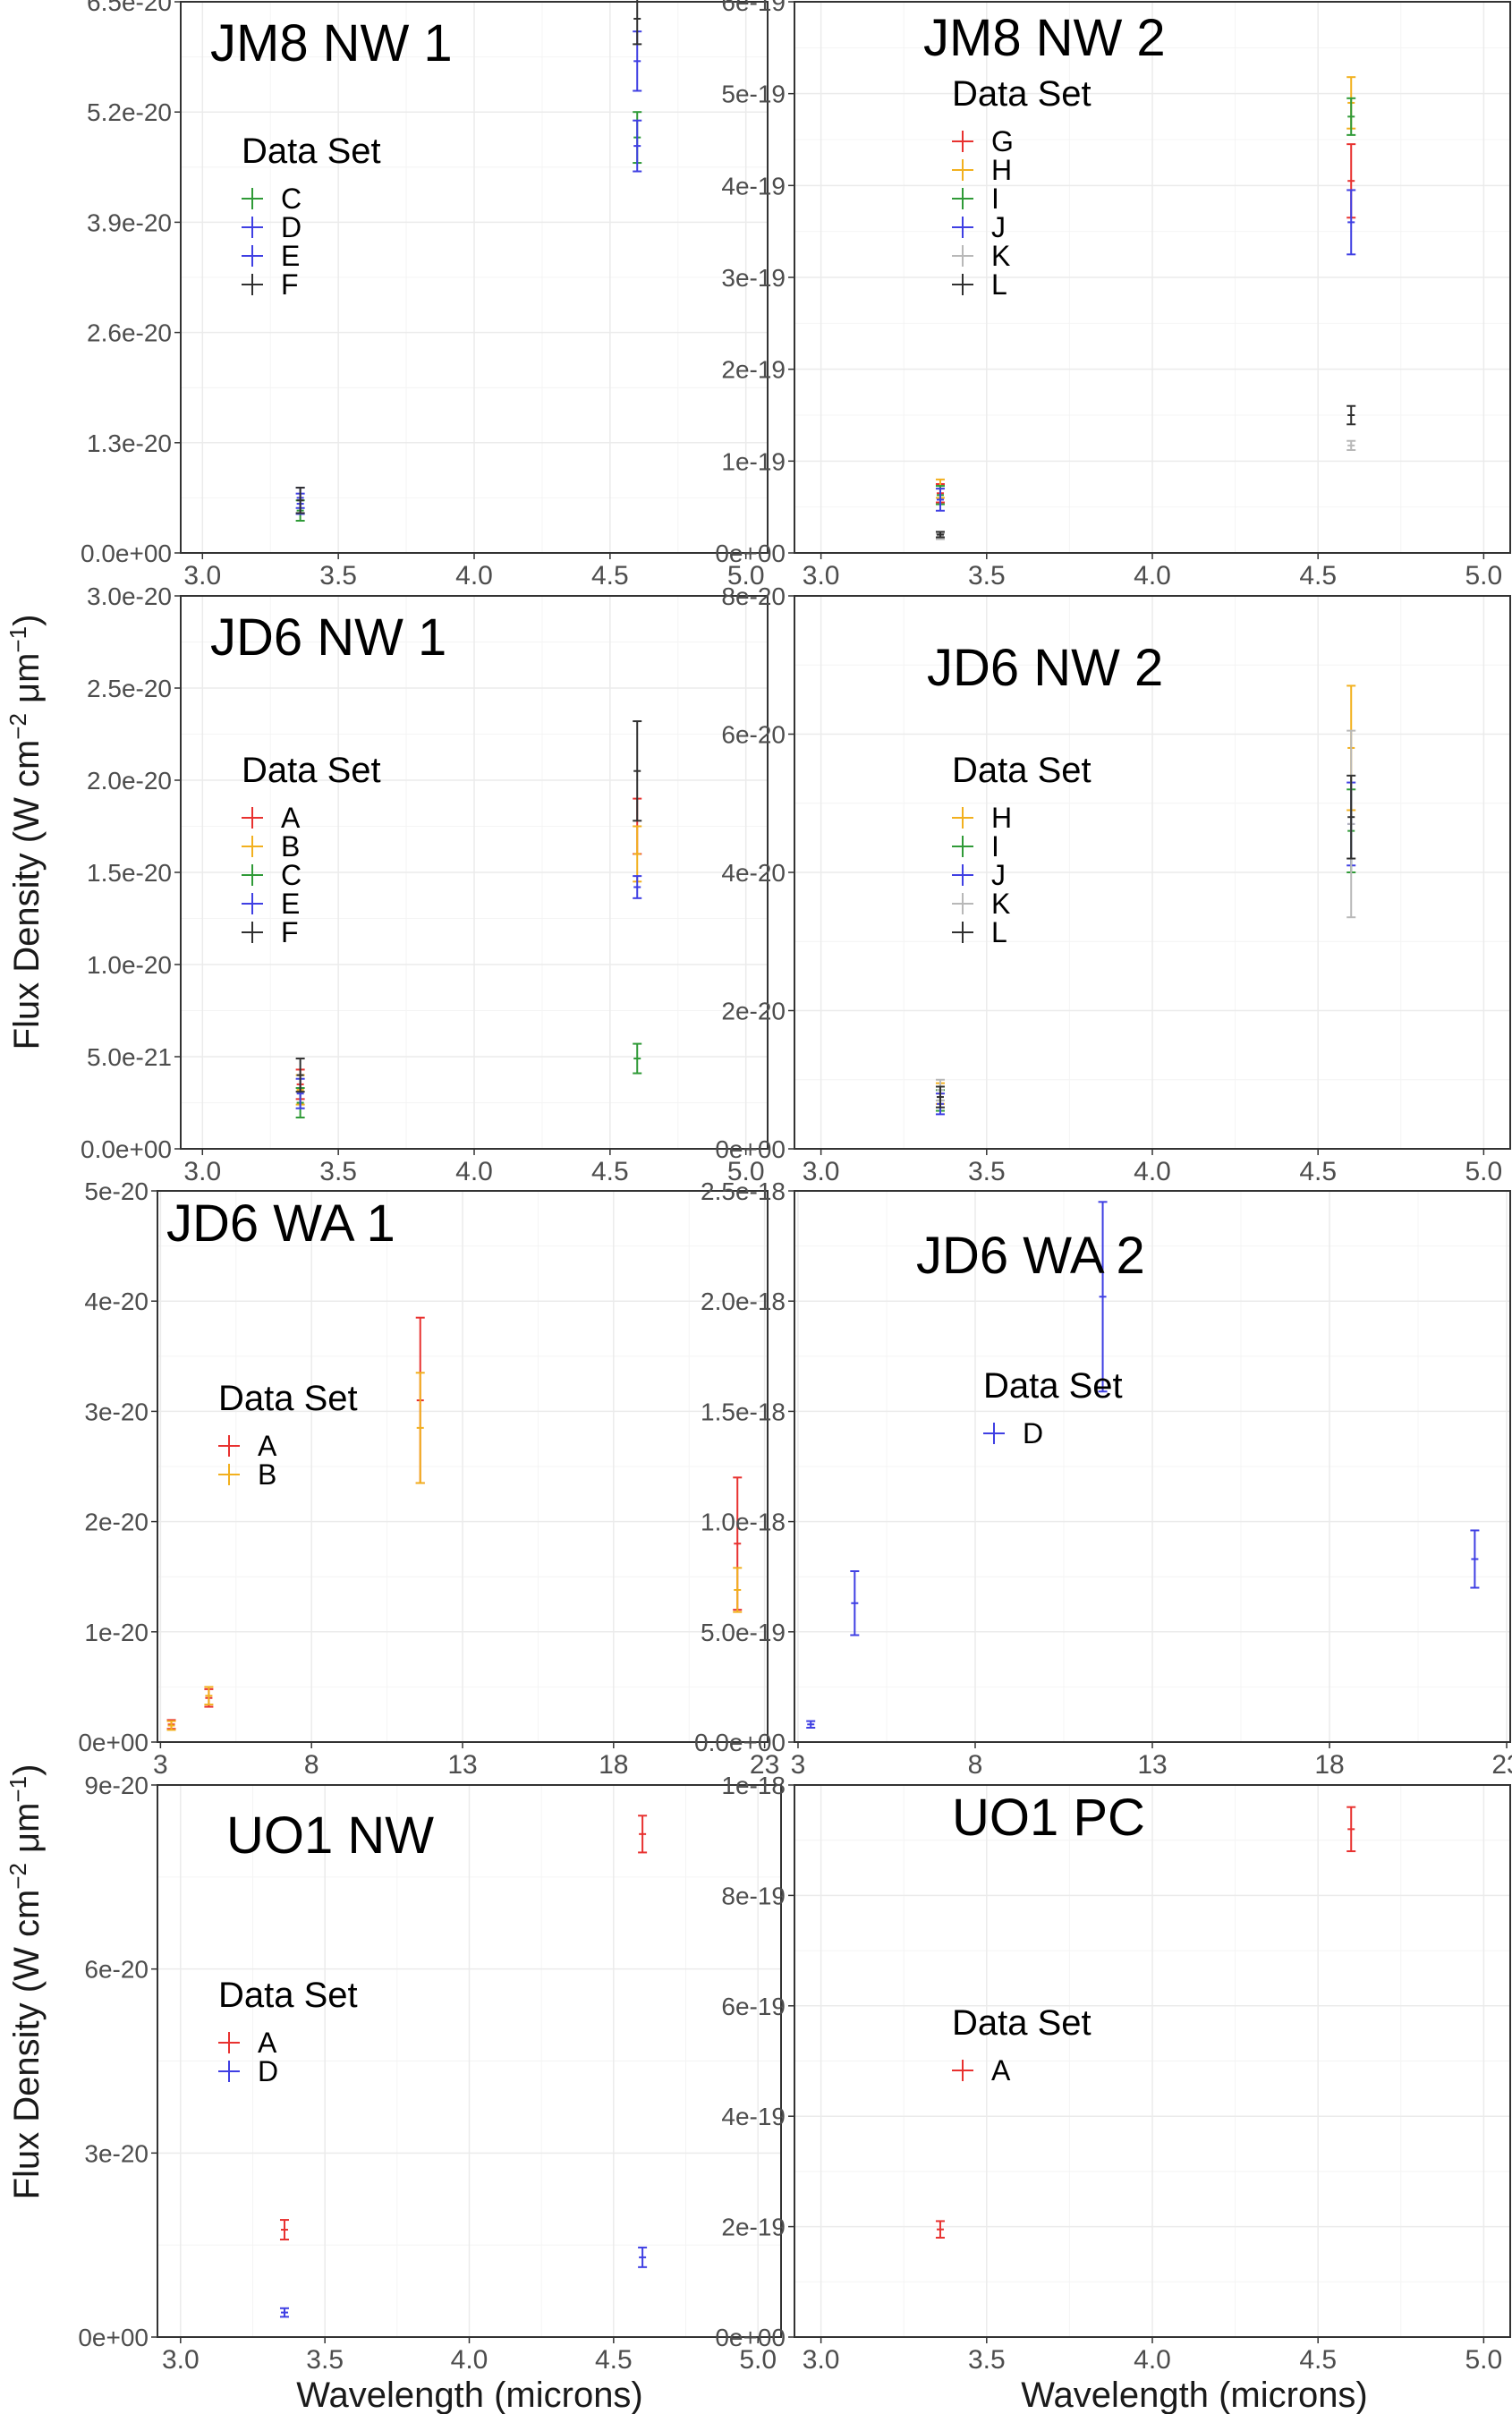 This screenshot has height=2414, width=1512. I want to click on x-tick-label: 8, so click(311, 1765).